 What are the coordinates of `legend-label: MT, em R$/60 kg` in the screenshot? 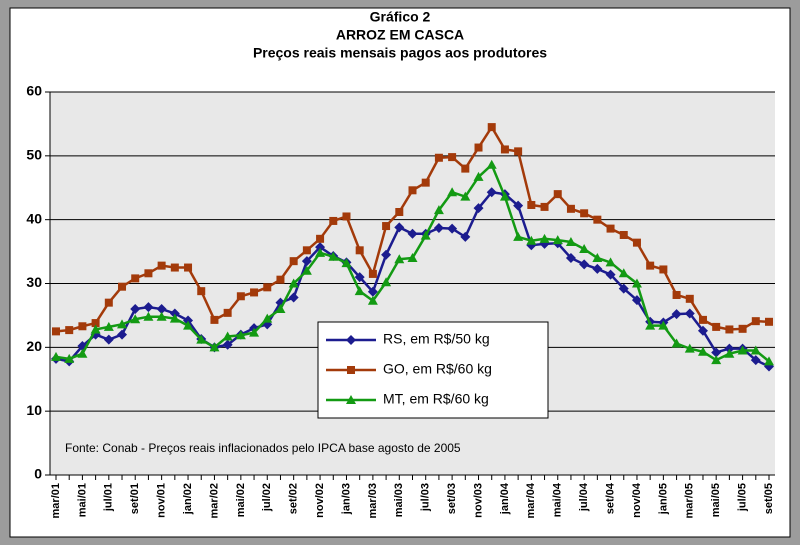 It's located at (436, 399).